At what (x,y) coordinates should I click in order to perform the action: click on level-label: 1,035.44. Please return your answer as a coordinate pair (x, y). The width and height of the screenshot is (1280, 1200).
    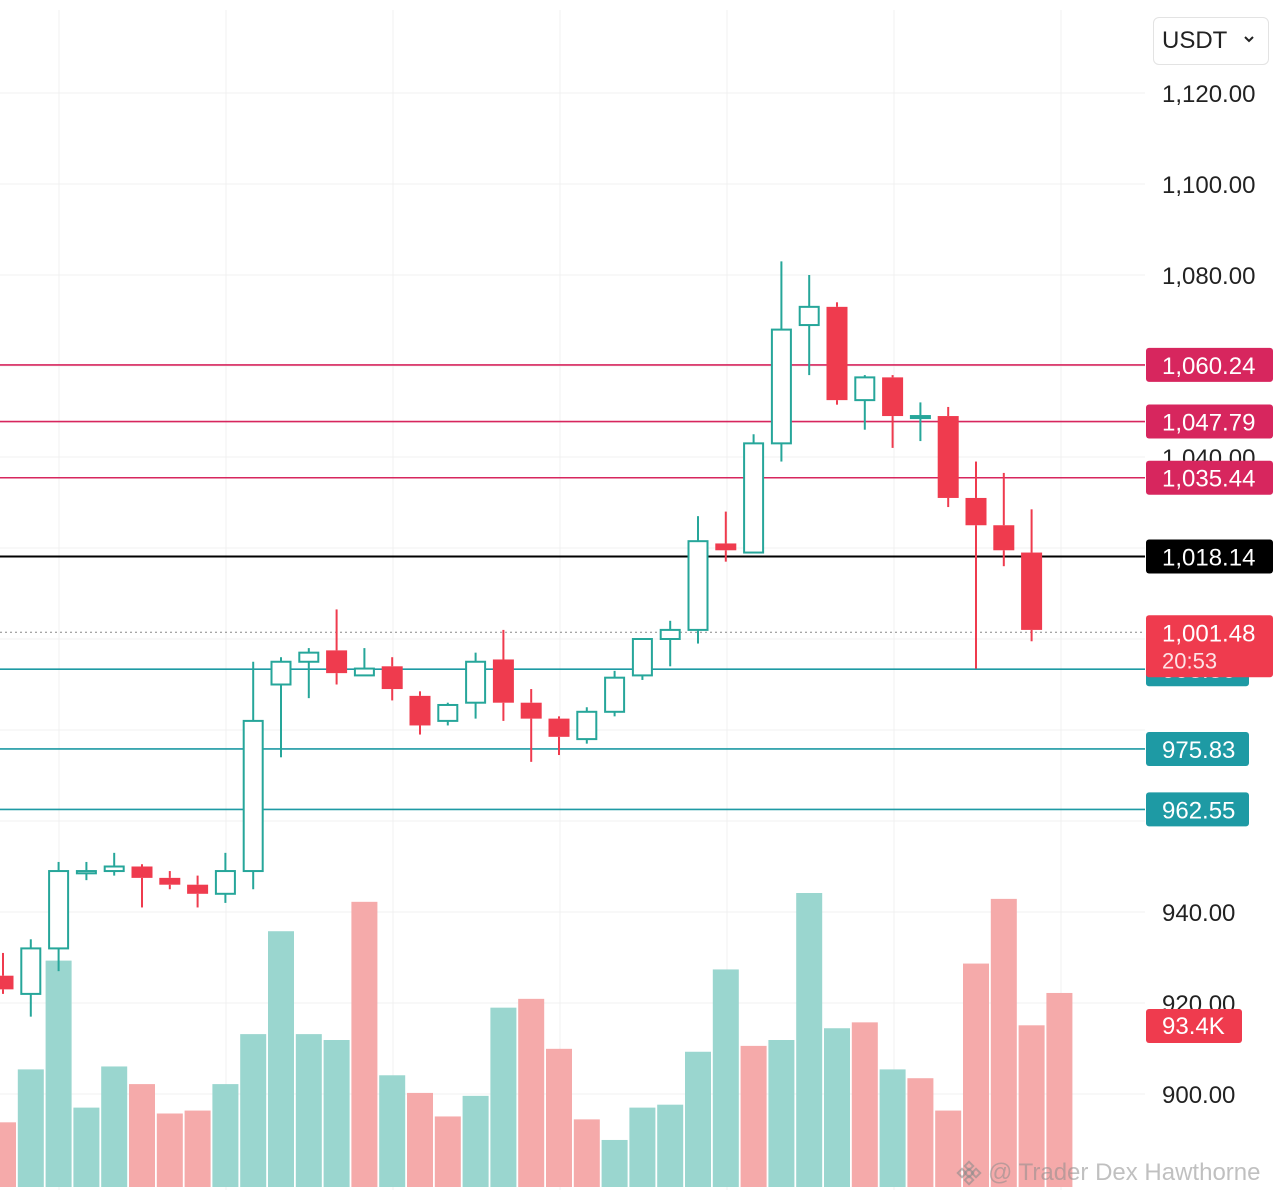
    Looking at the image, I should click on (1208, 479).